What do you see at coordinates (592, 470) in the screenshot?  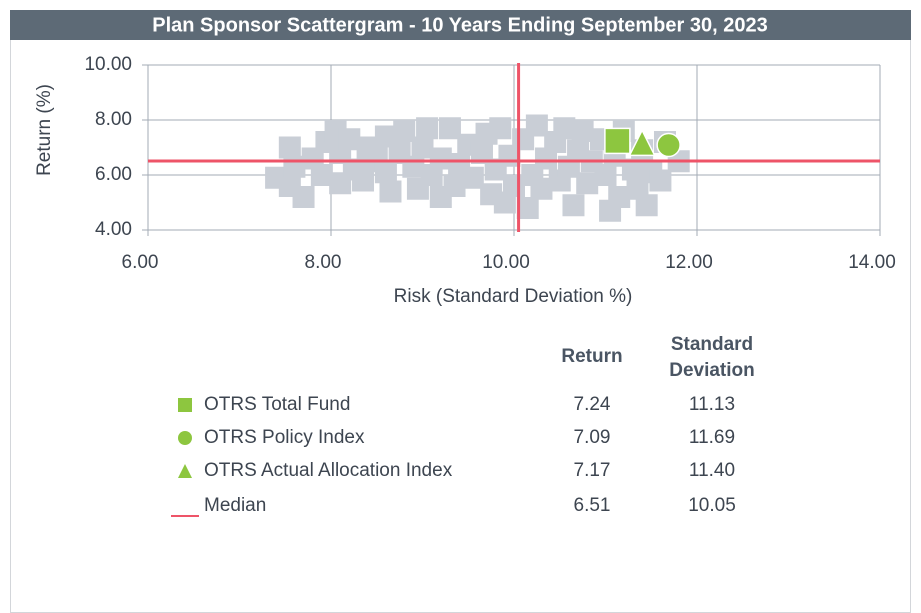 I see `table-return: 7.17` at bounding box center [592, 470].